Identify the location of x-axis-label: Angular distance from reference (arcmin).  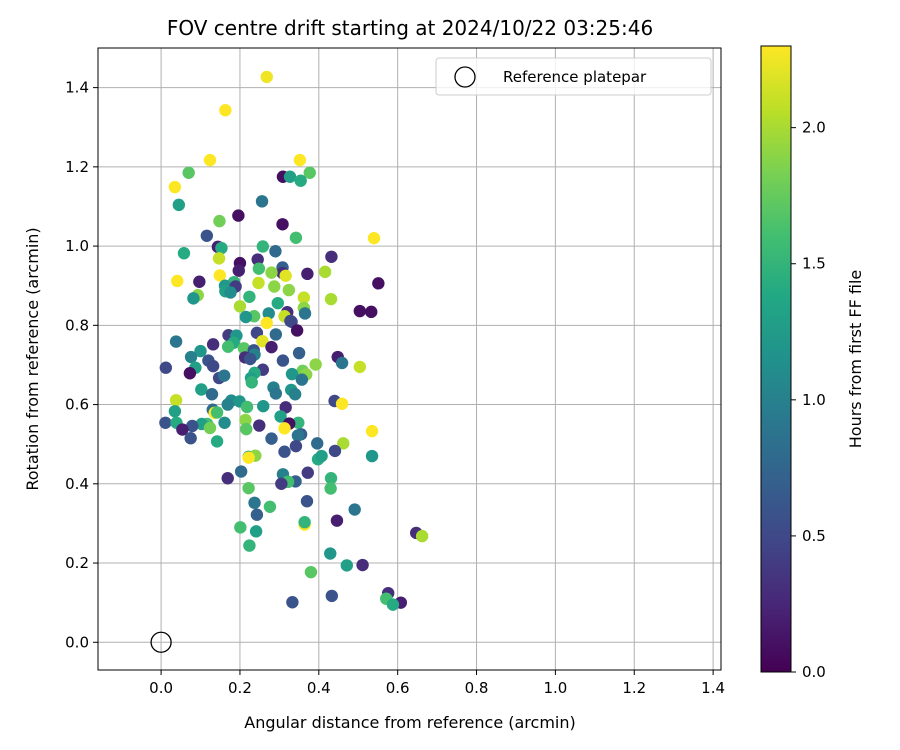
(409, 722).